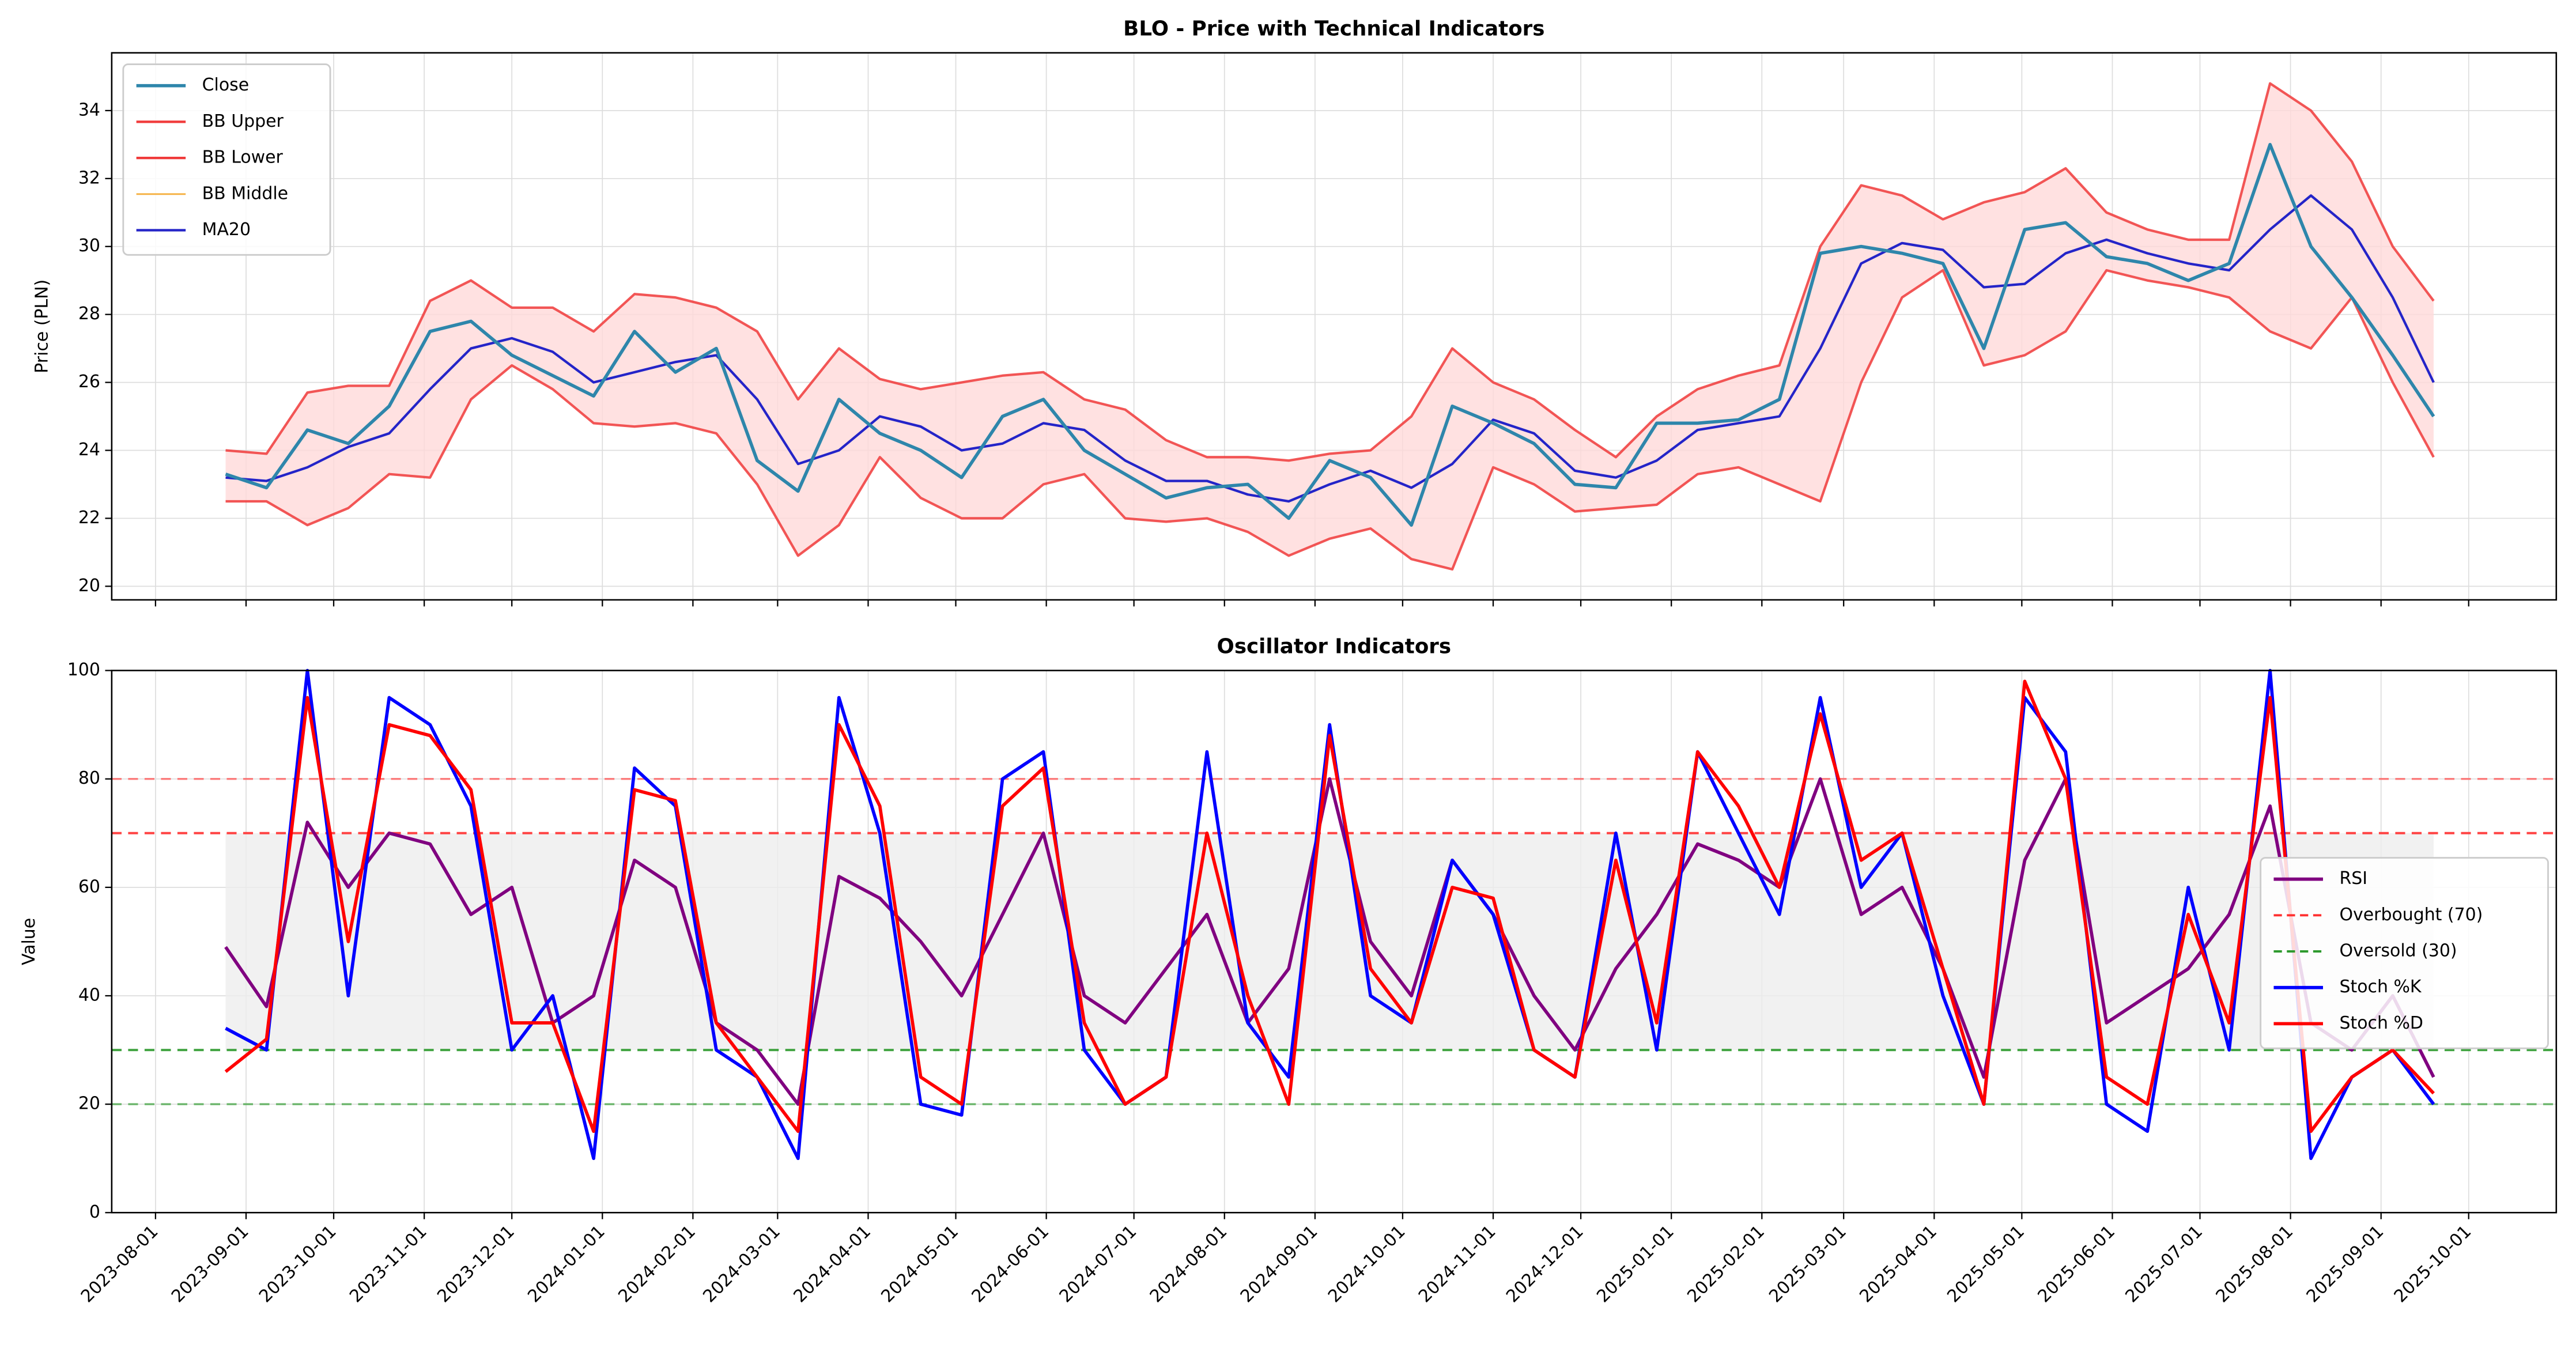 This screenshot has width=2576, height=1364. What do you see at coordinates (83, 670) in the screenshot?
I see `y-tick-label: 100` at bounding box center [83, 670].